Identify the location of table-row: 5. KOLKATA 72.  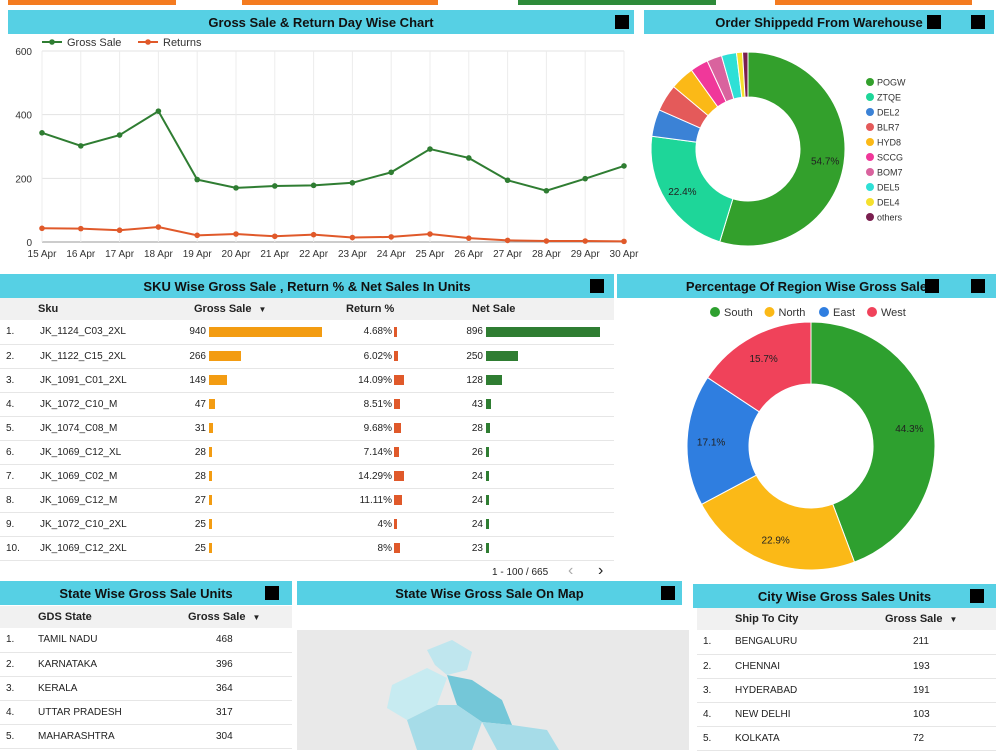
(846, 738).